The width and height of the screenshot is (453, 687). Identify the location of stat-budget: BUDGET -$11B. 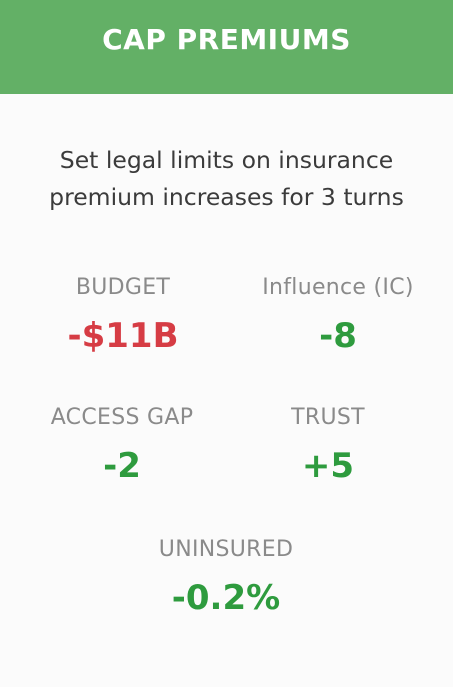
(123, 315).